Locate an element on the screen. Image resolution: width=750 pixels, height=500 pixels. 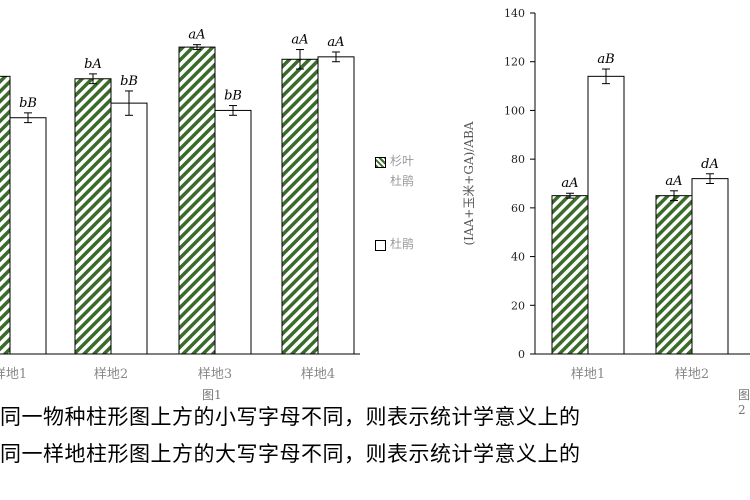
chart2-y-tick-label-7: 140 is located at coordinates (514, 13).